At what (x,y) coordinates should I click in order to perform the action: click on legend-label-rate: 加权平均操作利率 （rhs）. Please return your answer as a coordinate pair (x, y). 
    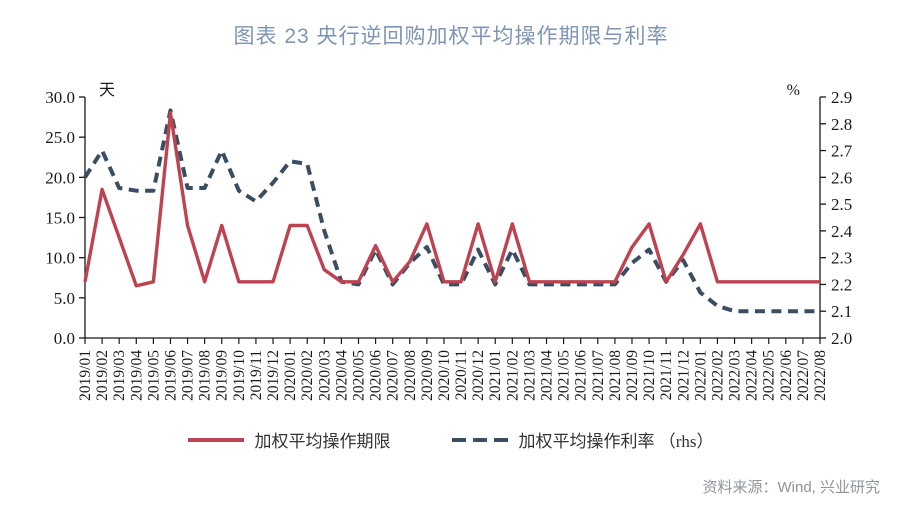
    Looking at the image, I should click on (616, 441).